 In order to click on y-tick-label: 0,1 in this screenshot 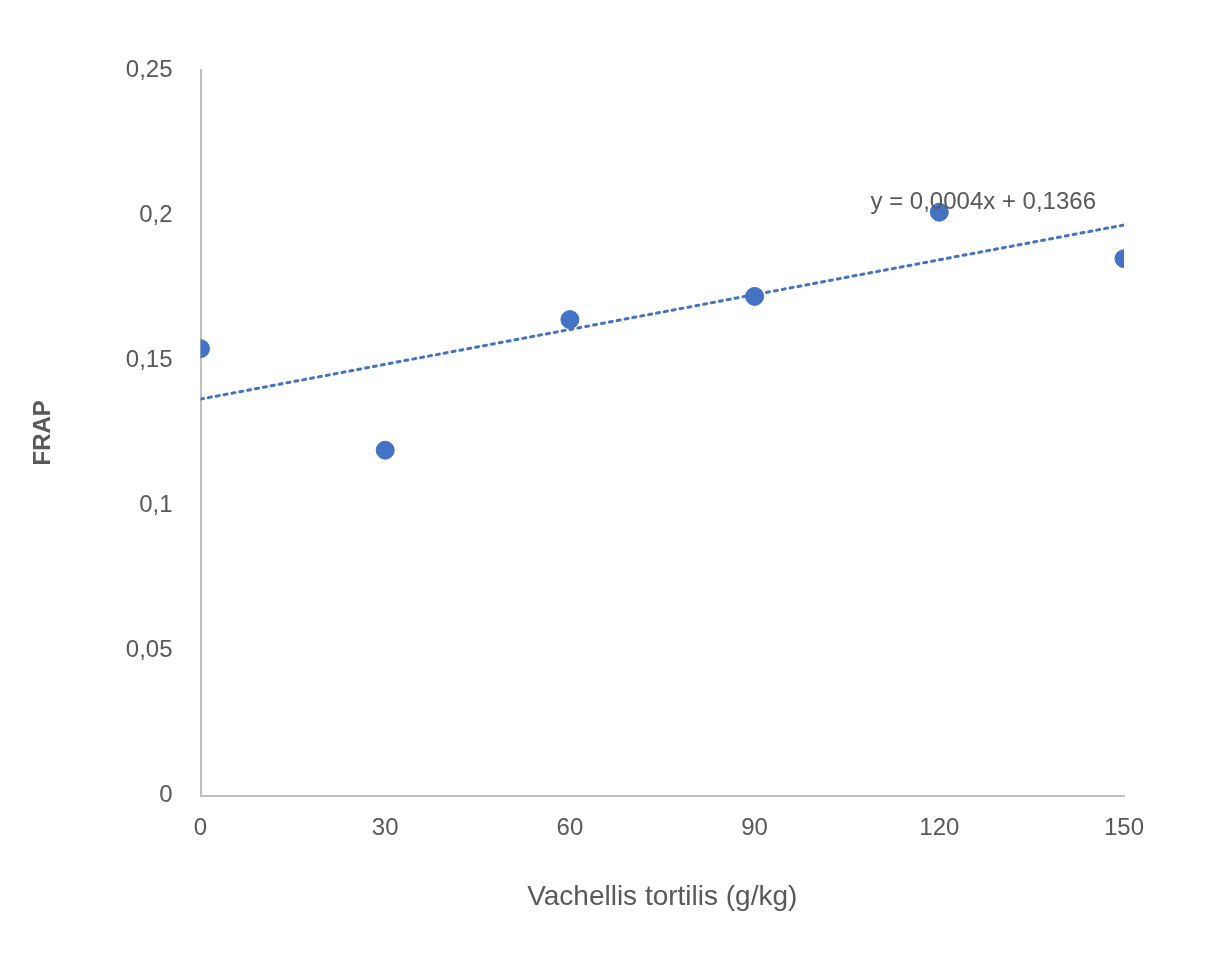, I will do `click(156, 503)`.